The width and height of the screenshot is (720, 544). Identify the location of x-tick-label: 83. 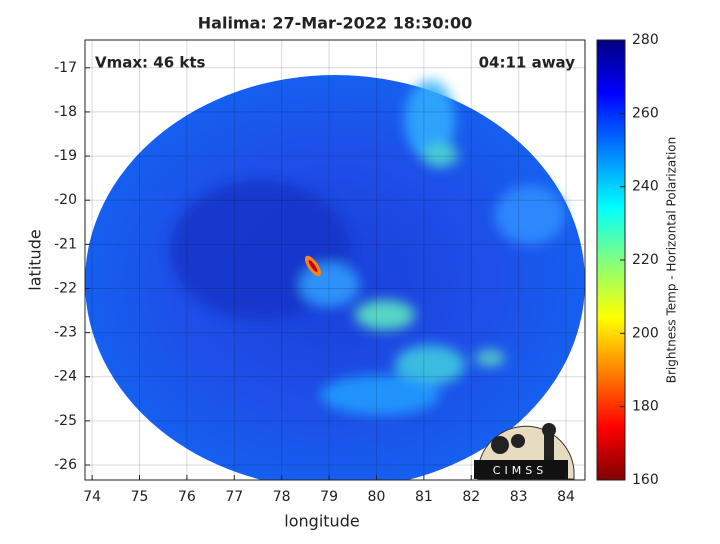
(519, 497).